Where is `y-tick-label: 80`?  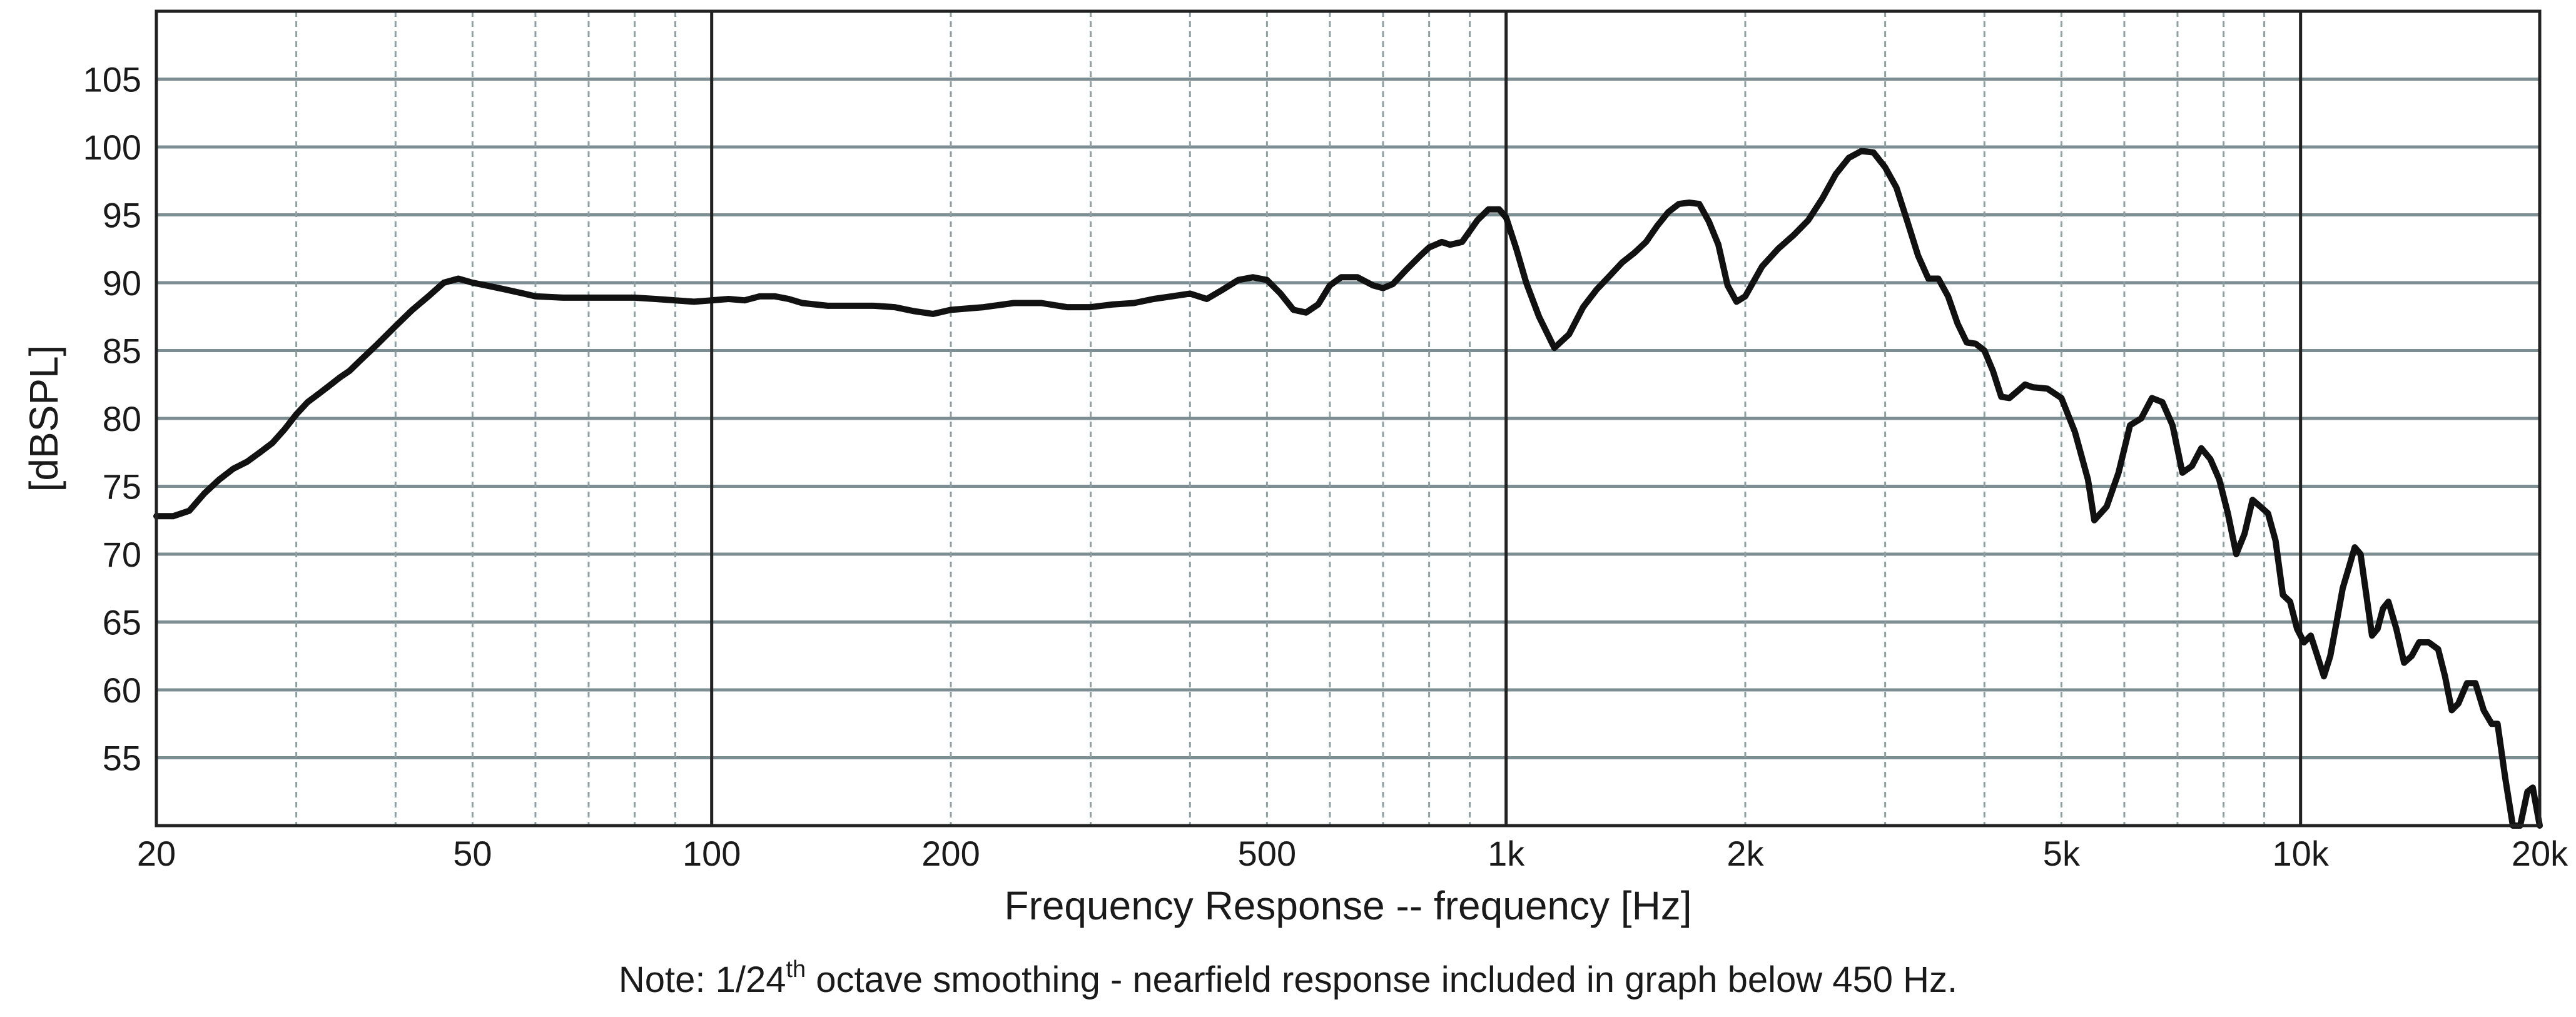 y-tick-label: 80 is located at coordinates (122, 418).